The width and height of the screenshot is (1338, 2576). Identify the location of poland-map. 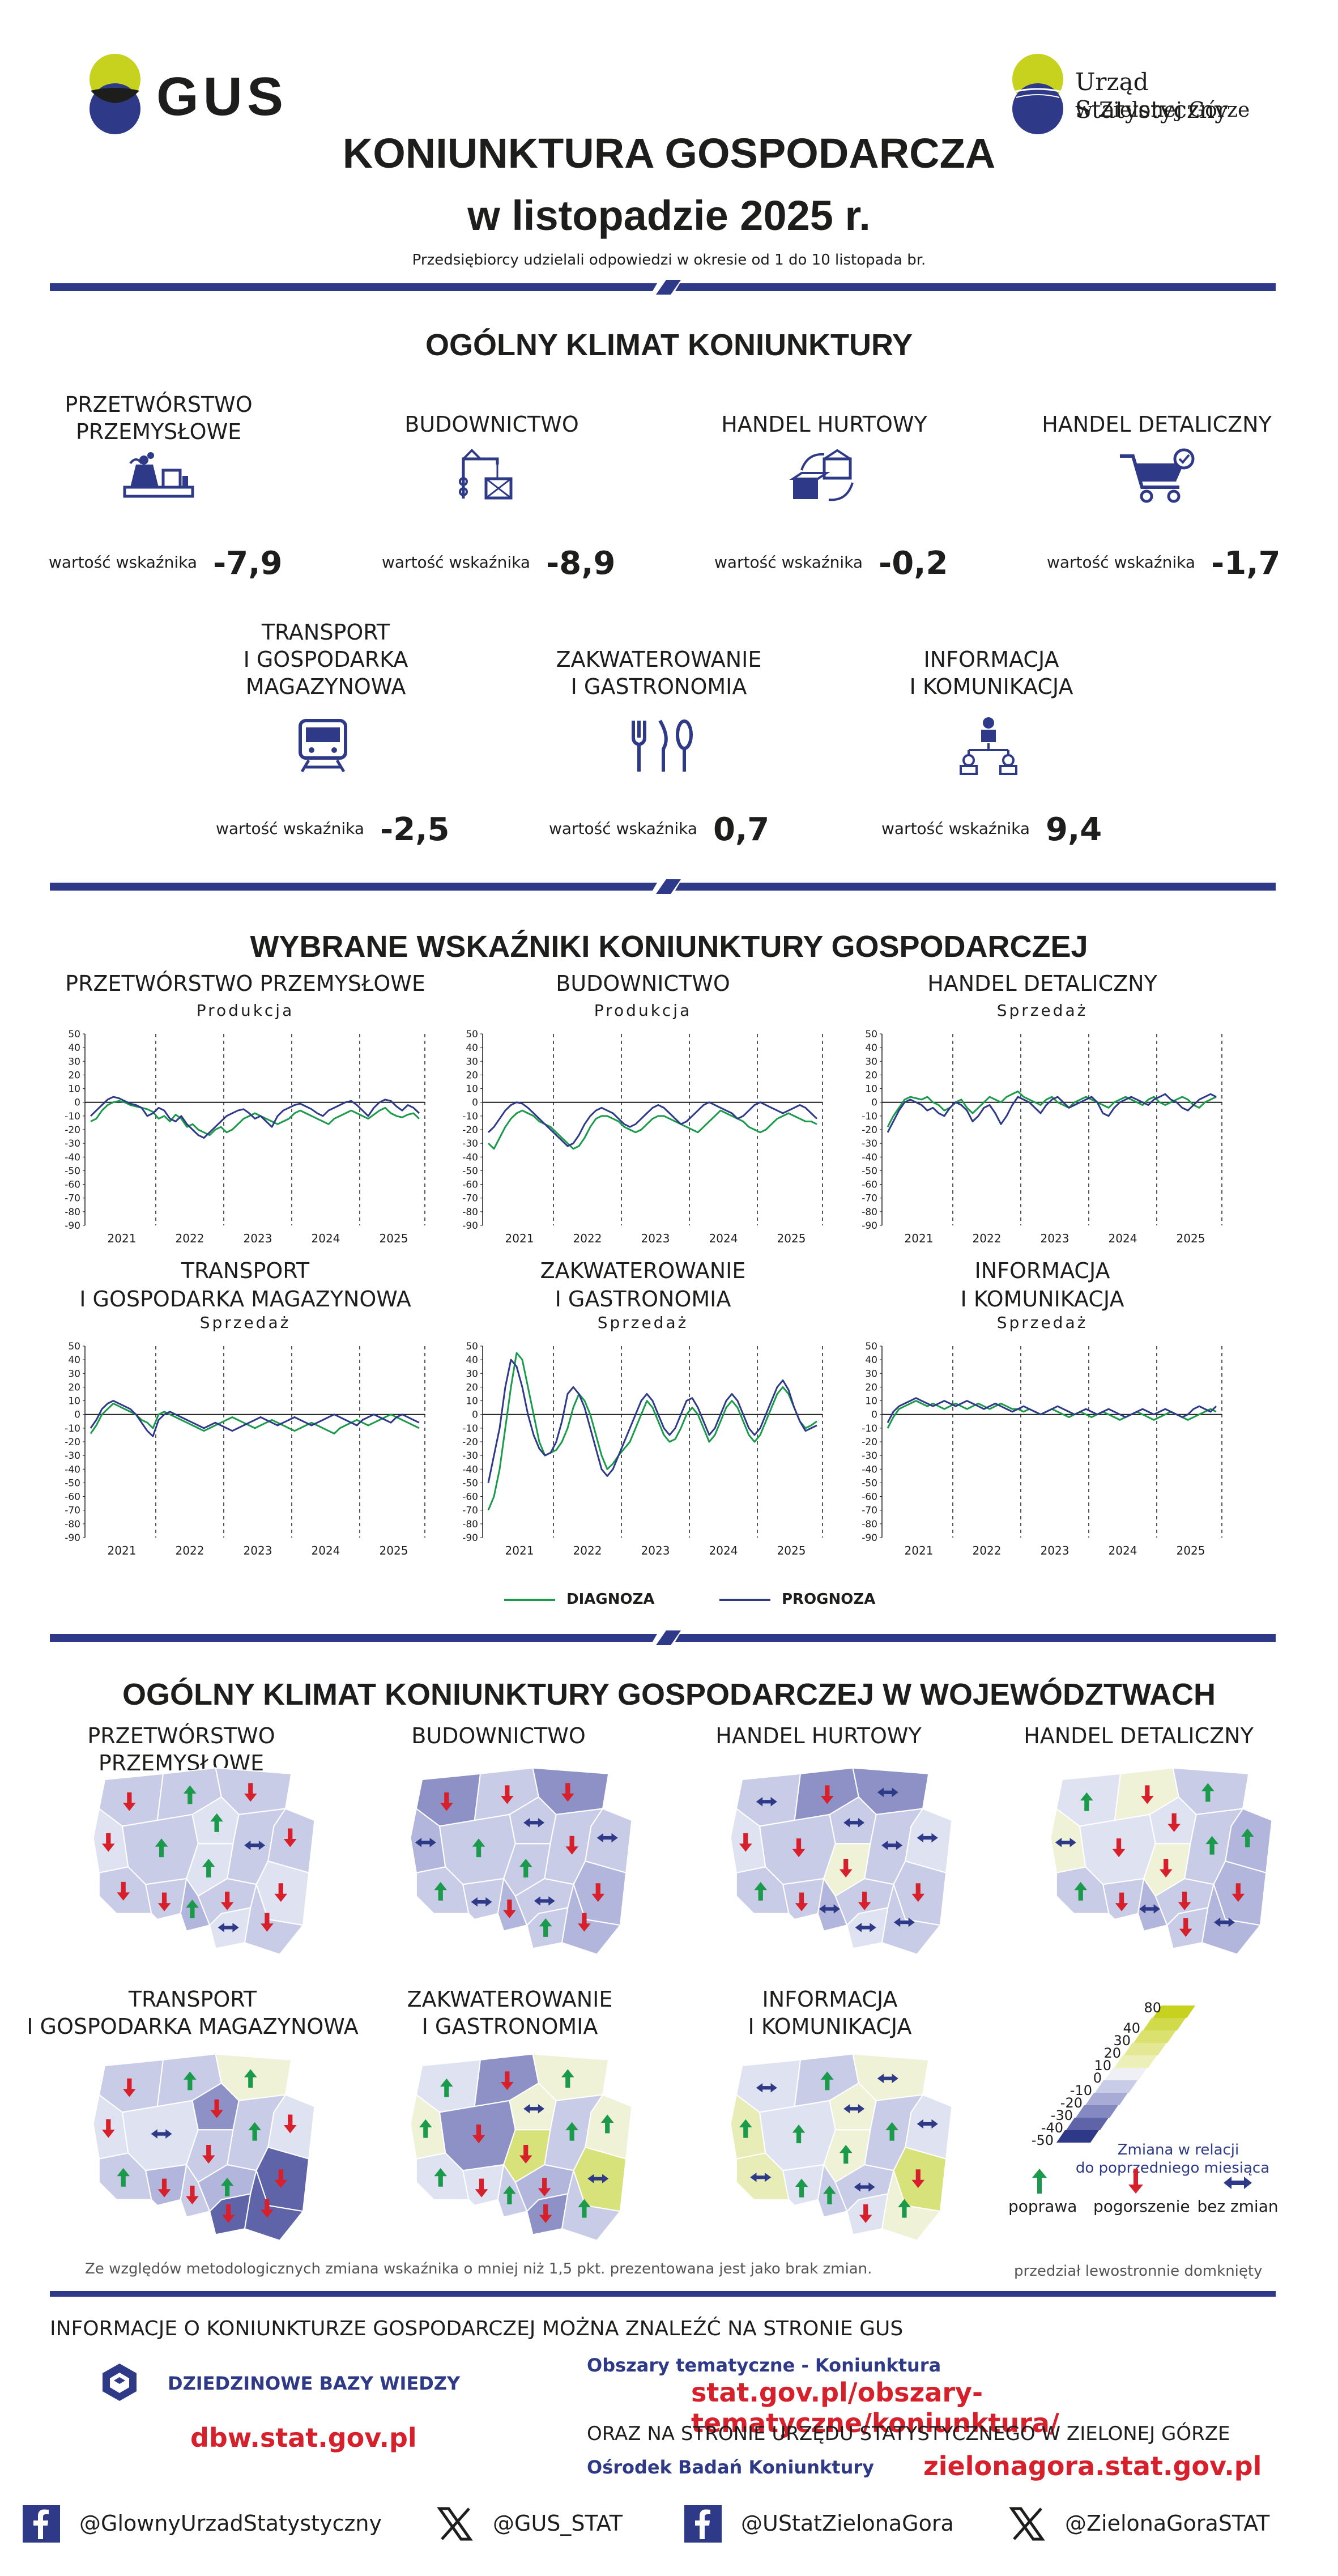
(841, 2147).